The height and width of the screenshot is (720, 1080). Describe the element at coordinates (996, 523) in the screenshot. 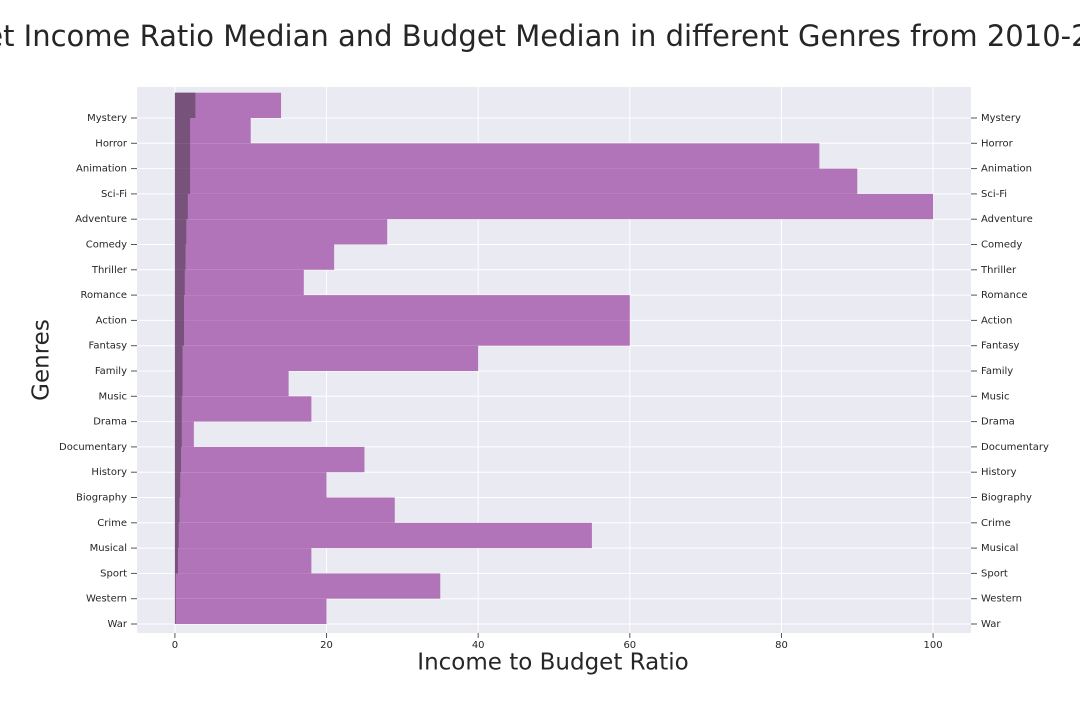

I see `y2-tick-label: Crime` at that location.